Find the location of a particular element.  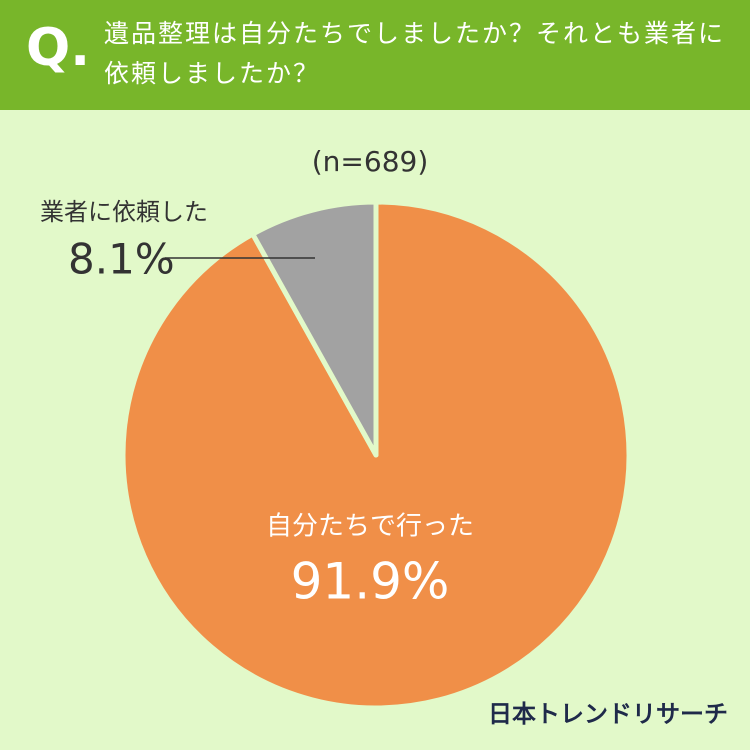

question-title: 遺品整理は自分たちでしましたか？それとも業者に依頼しましたか？ is located at coordinates (415, 53).